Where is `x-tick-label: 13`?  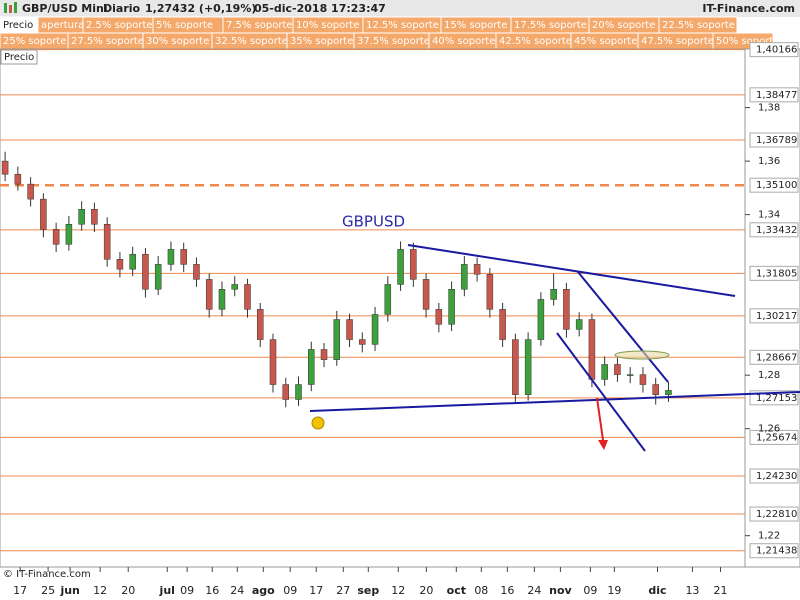
x-tick-label: 13 is located at coordinates (692, 590).